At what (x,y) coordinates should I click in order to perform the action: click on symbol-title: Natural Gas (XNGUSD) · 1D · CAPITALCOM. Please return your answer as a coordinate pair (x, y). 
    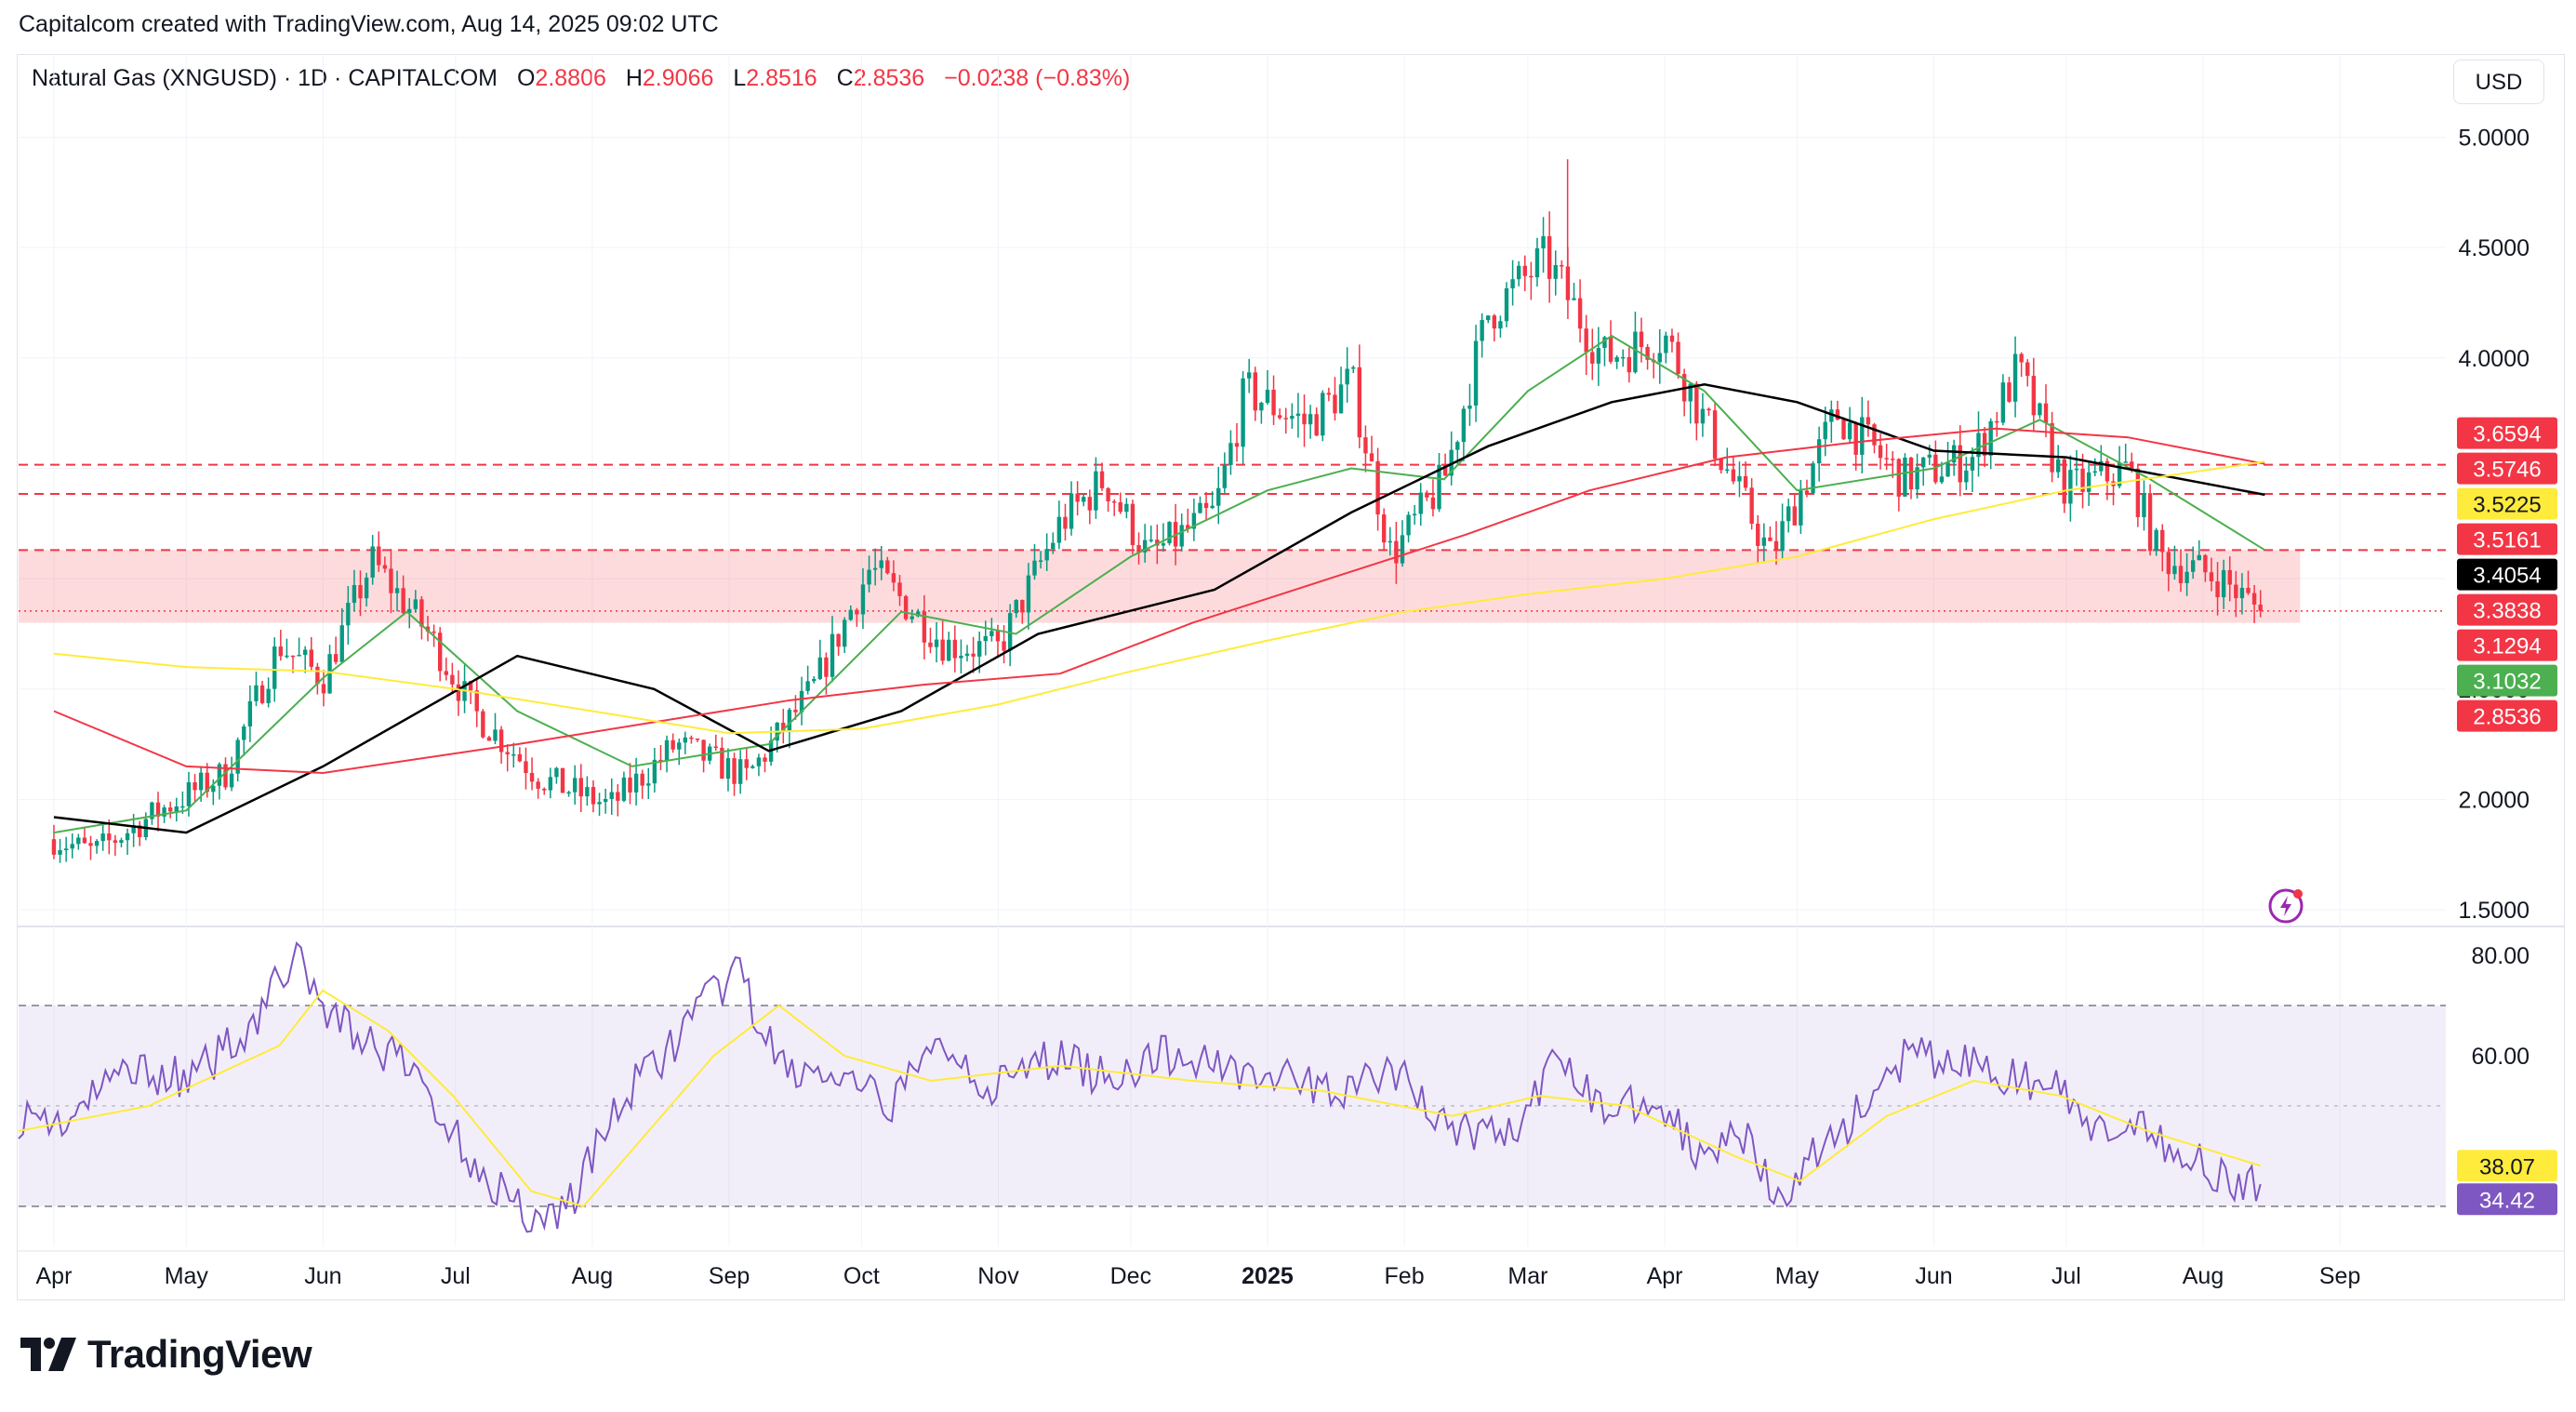
    Looking at the image, I should click on (265, 78).